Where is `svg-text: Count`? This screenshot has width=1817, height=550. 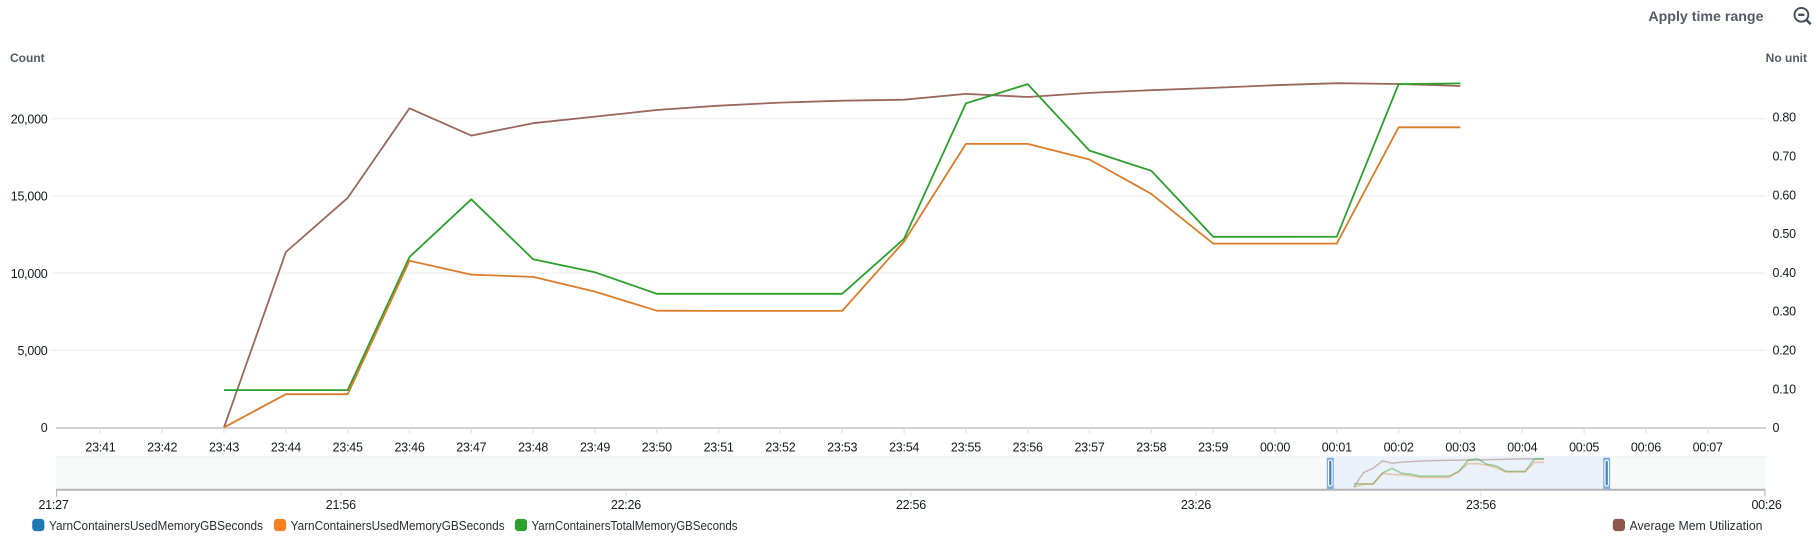 svg-text: Count is located at coordinates (27, 58).